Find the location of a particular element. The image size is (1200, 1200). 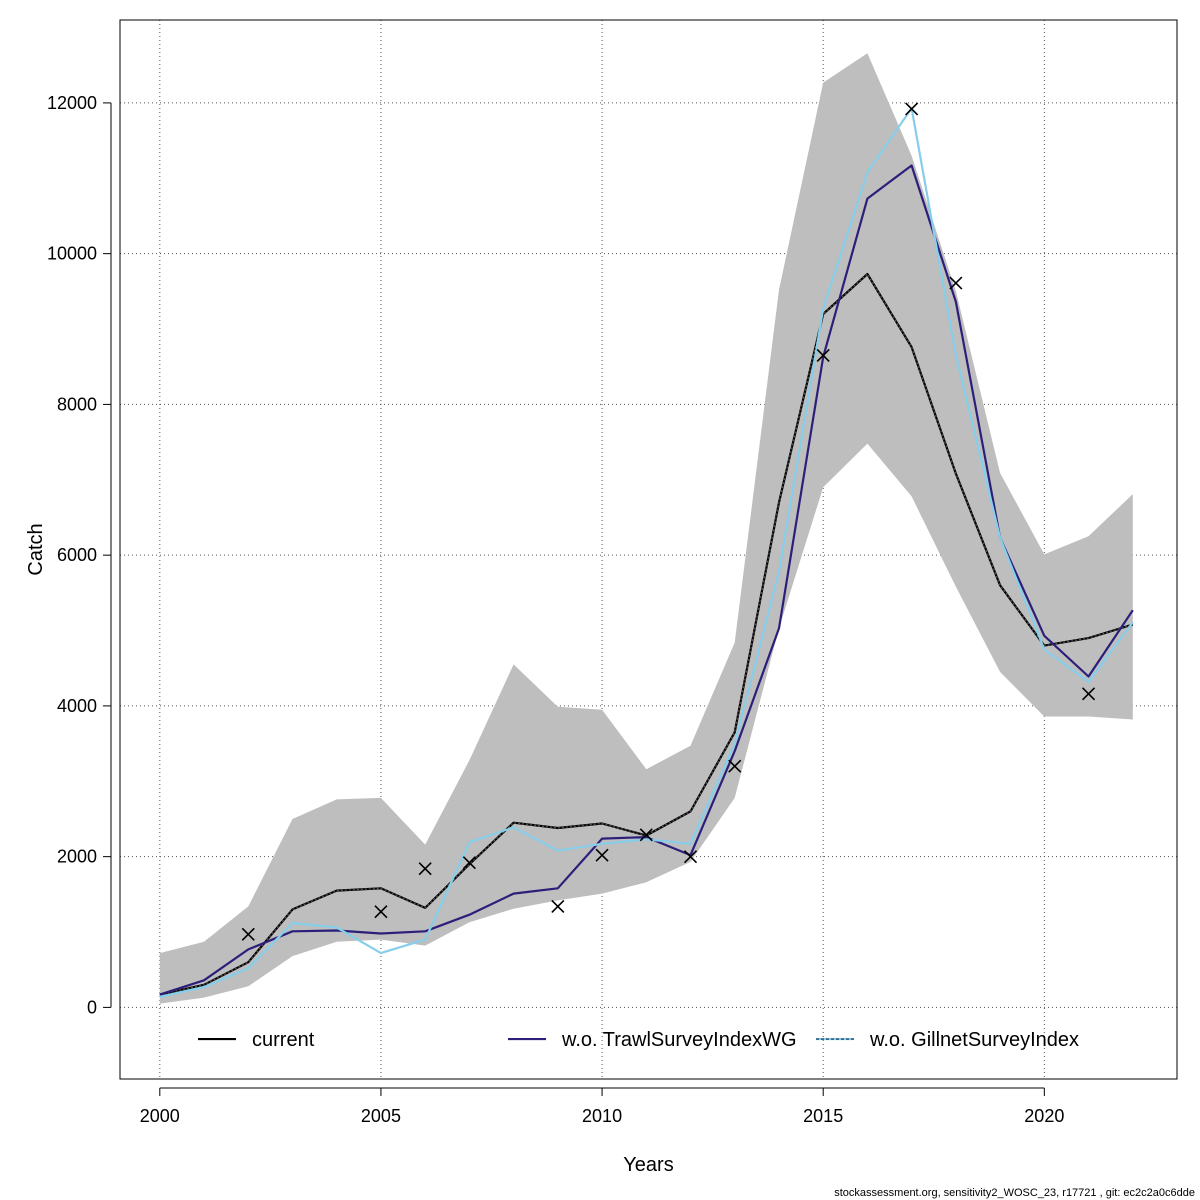

x-tick-label-2015: 2015 is located at coordinates (823, 1116).